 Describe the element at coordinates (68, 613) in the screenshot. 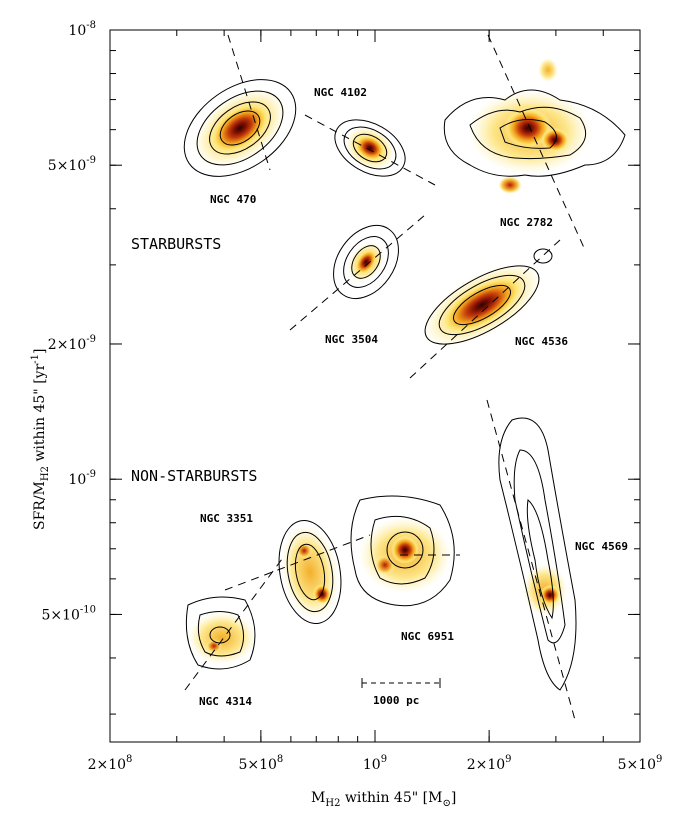

I see `y-tick-label: 5×10⁻¹⁰` at that location.